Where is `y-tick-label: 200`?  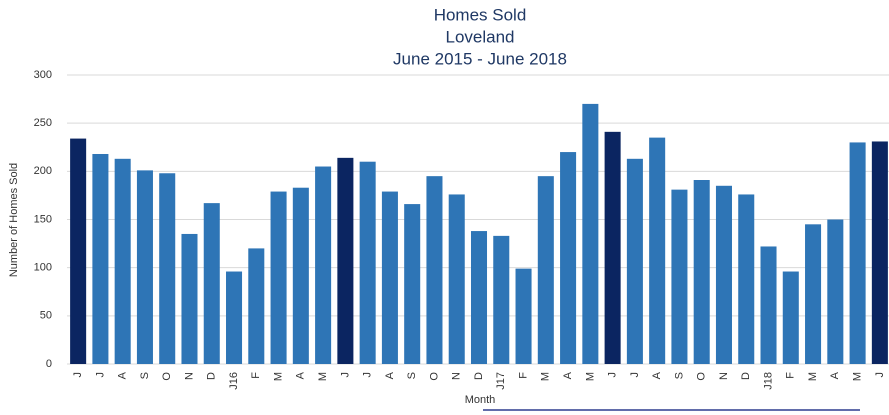
y-tick-label: 200 is located at coordinates (43, 171).